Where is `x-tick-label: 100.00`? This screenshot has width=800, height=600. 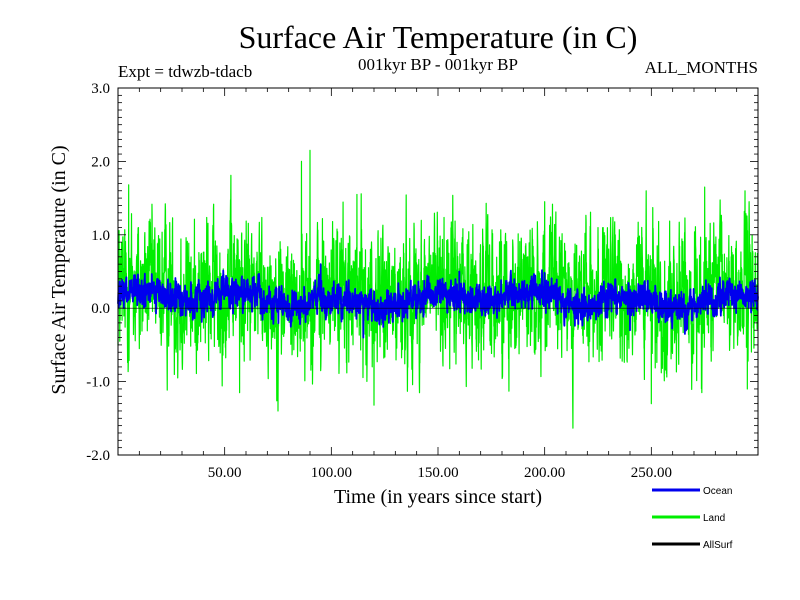 x-tick-label: 100.00 is located at coordinates (331, 473).